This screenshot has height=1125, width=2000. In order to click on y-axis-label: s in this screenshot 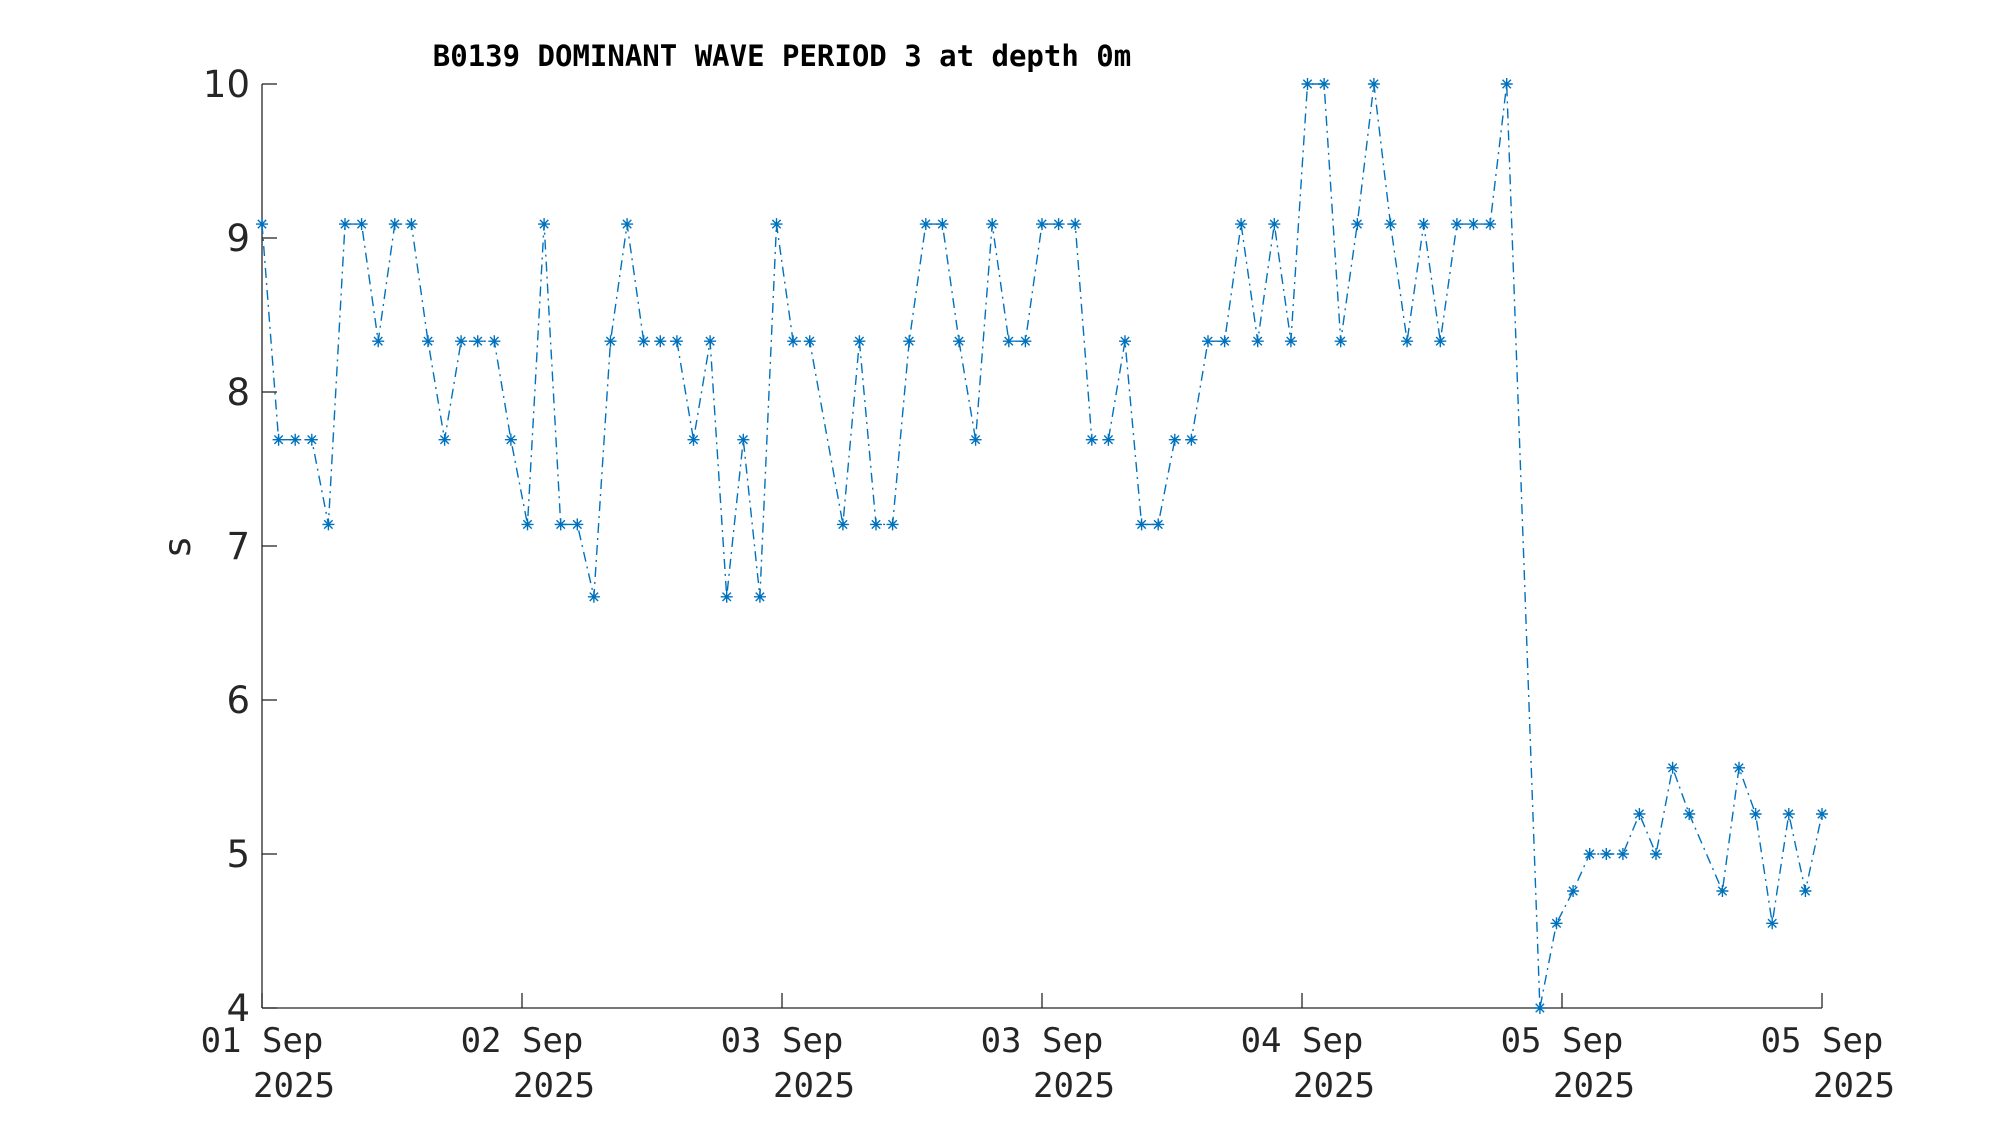, I will do `click(177, 546)`.